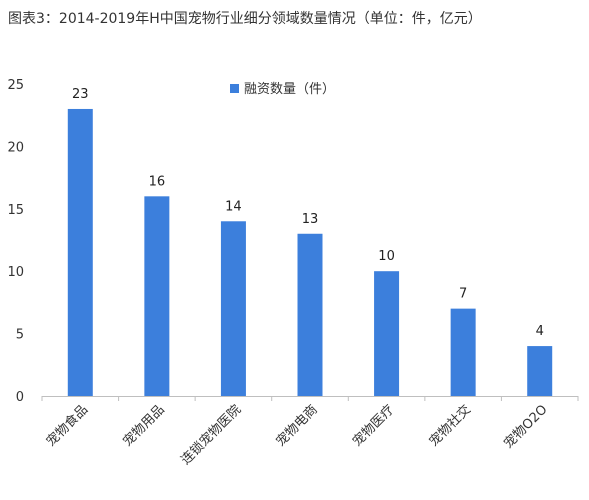 The width and height of the screenshot is (589, 500). What do you see at coordinates (234, 88) in the screenshot?
I see `legend-swatch` at bounding box center [234, 88].